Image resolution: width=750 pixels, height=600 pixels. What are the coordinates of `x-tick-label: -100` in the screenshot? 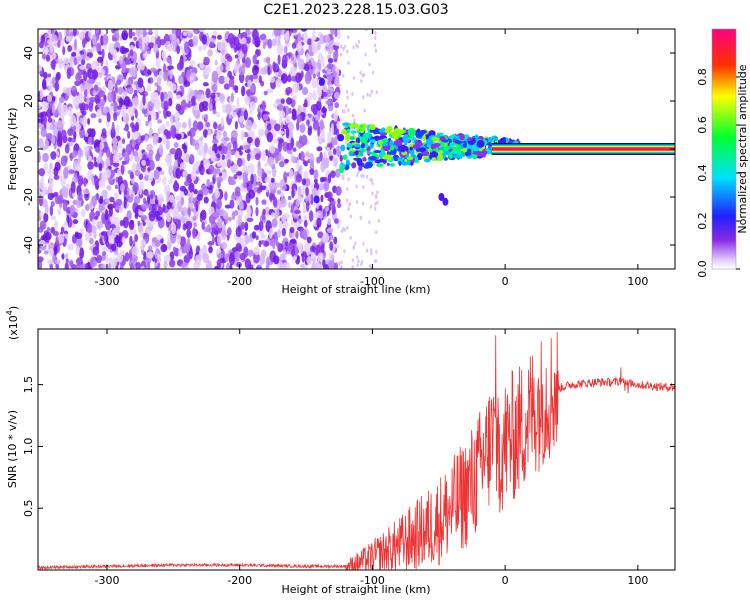 It's located at (372, 580).